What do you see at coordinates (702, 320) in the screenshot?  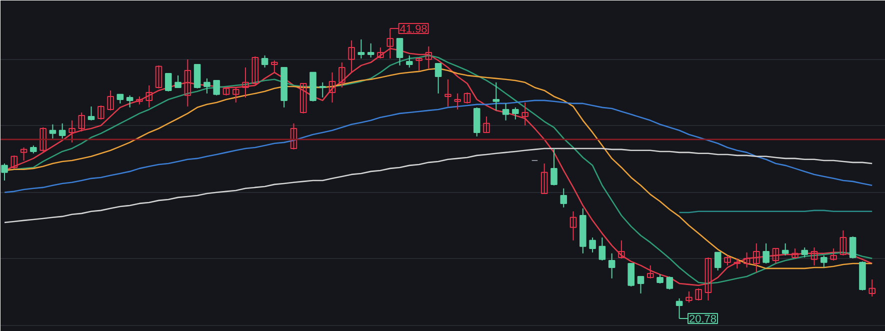 I see `annotation: 20.78` at bounding box center [702, 320].